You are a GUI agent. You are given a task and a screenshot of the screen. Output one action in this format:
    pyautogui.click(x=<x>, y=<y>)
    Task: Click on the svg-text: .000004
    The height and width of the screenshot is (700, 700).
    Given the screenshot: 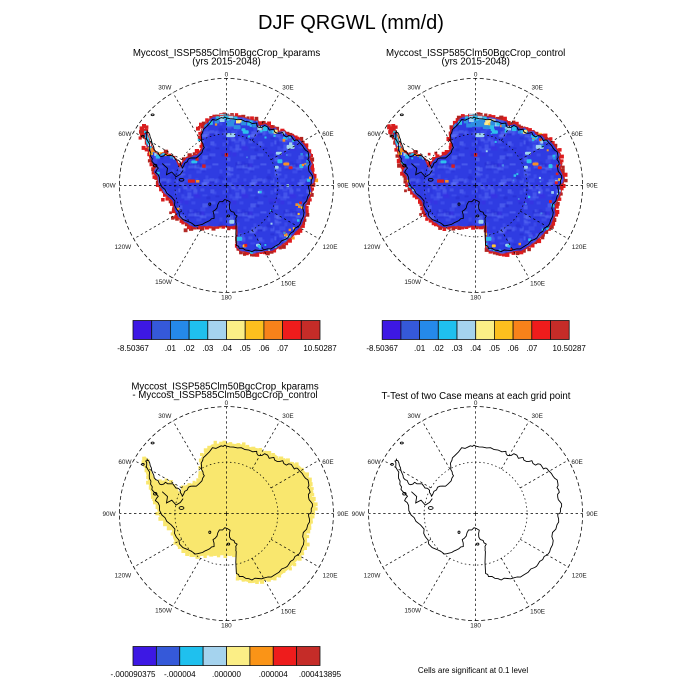 What is the action you would take?
    pyautogui.click(x=273, y=674)
    